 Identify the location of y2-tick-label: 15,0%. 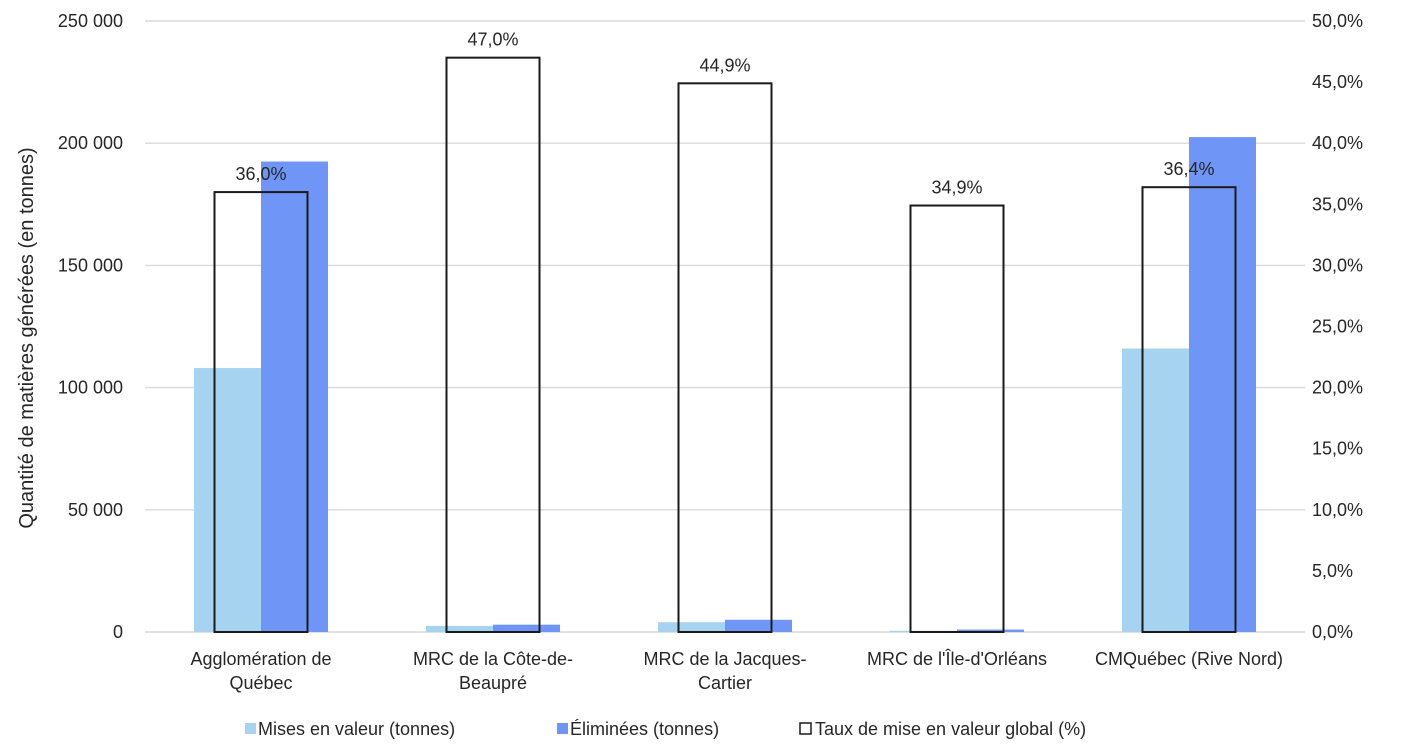
(1337, 449).